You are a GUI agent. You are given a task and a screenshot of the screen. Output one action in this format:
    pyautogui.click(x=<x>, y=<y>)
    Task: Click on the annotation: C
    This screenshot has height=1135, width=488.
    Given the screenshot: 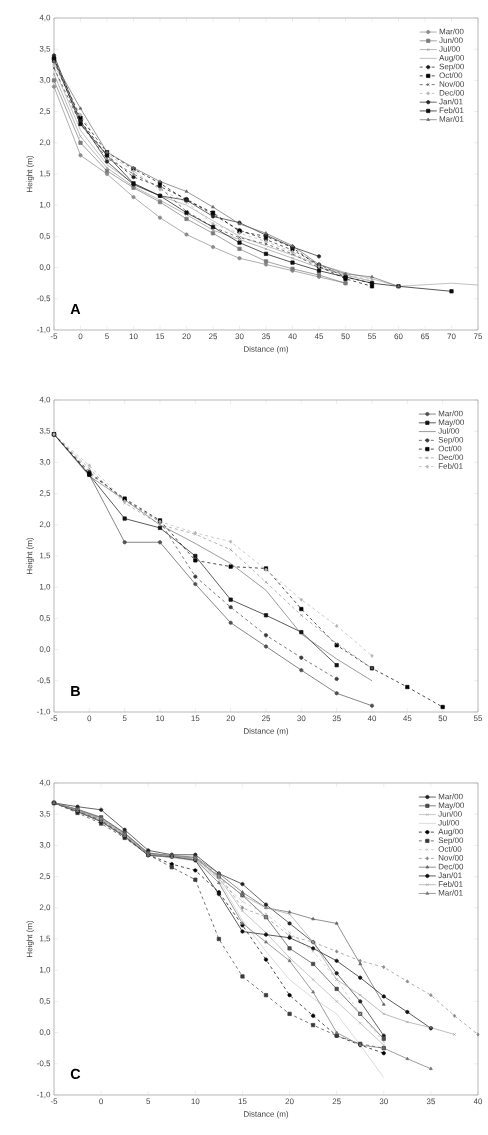 What is the action you would take?
    pyautogui.click(x=75, y=1073)
    